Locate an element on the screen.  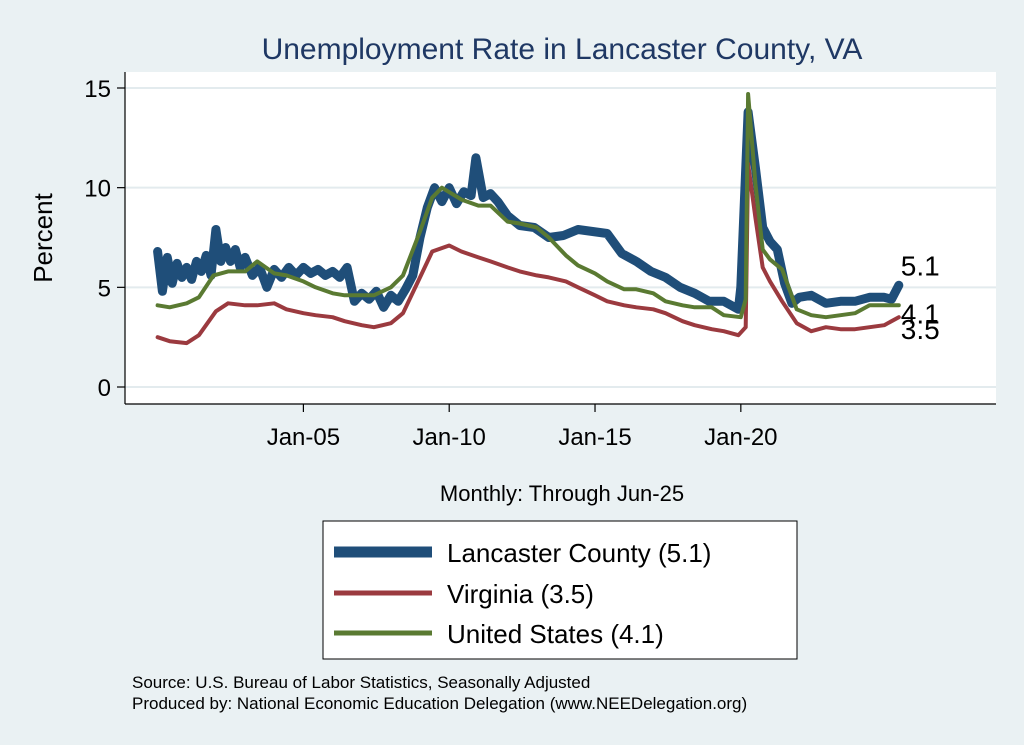
legend-box is located at coordinates (560, 590).